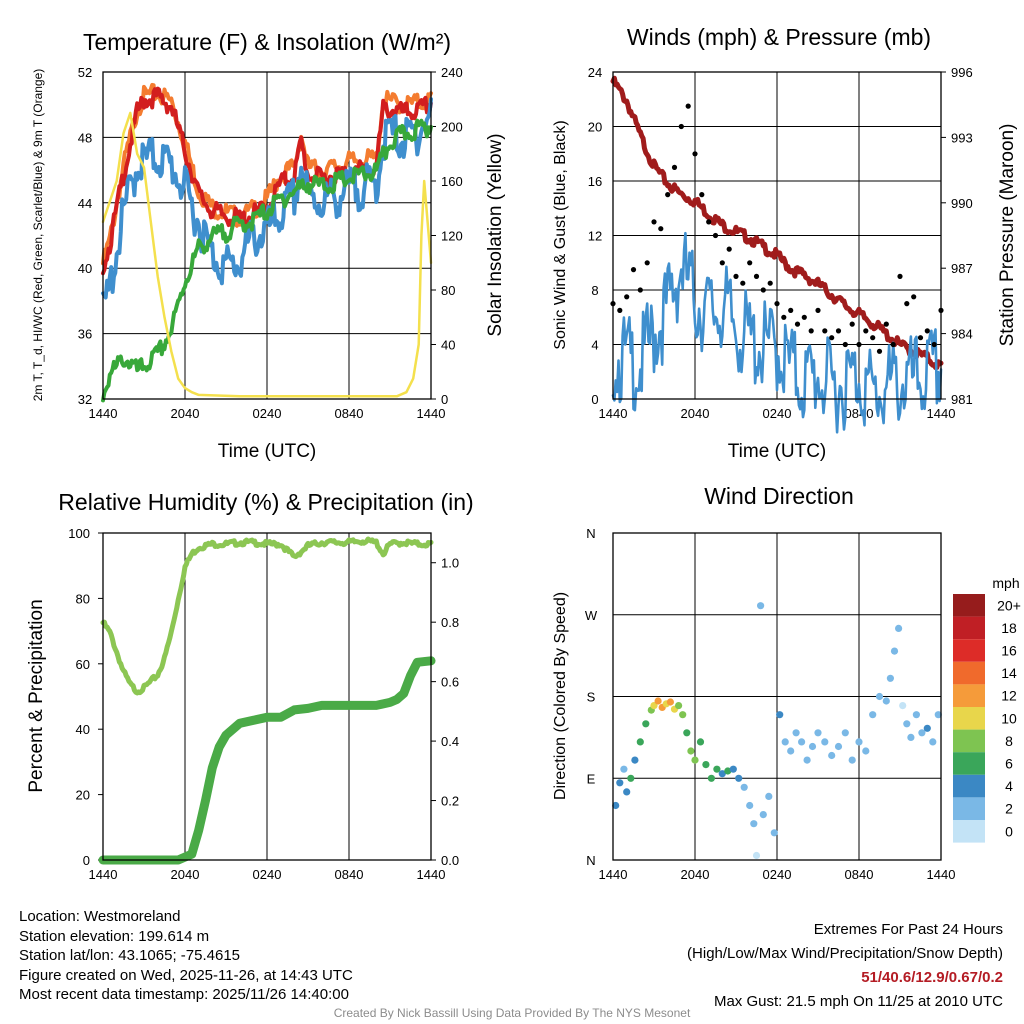 Image resolution: width=1024 pixels, height=1024 pixels. What do you see at coordinates (777, 332) in the screenshot?
I see `series-line-sonic-wind` at bounding box center [777, 332].